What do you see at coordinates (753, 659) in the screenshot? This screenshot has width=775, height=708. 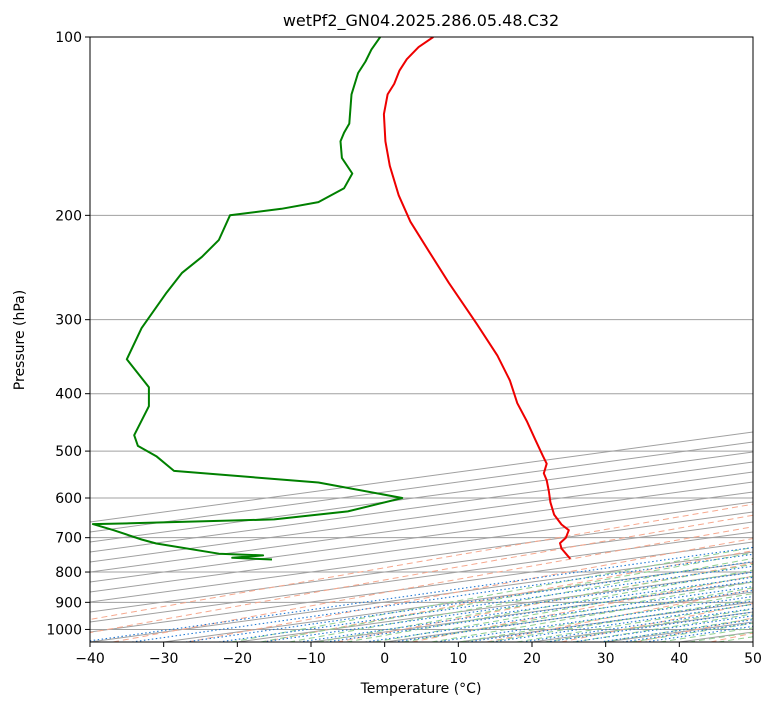 I see `x-tick-label: 50` at bounding box center [753, 659].